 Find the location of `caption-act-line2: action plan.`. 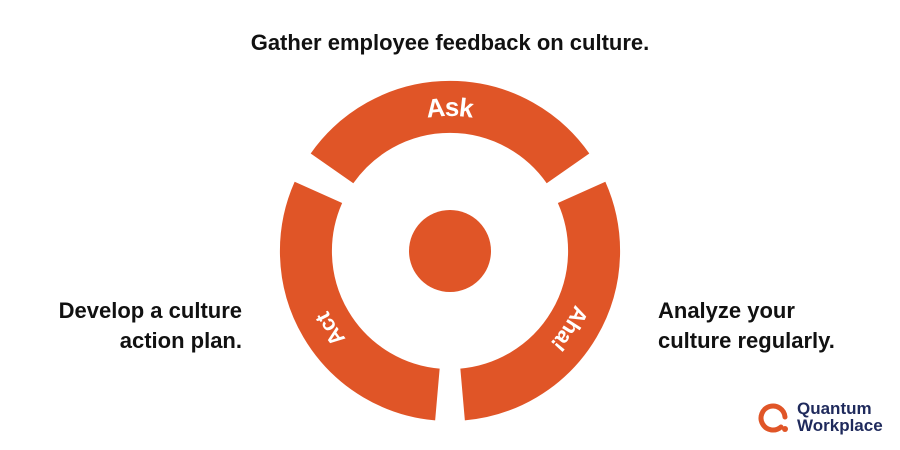

caption-act-line2: action plan. is located at coordinates (180, 340).